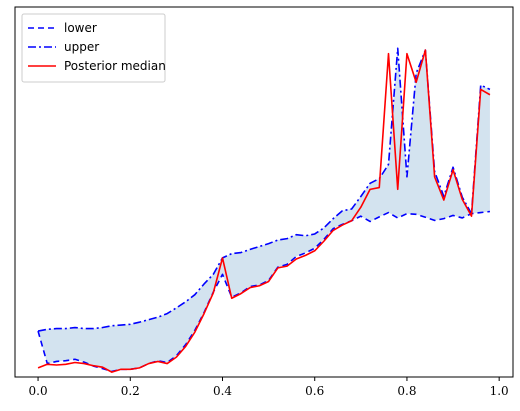 This screenshot has width=520, height=411. I want to click on legend-label: Posterior median, so click(115, 66).